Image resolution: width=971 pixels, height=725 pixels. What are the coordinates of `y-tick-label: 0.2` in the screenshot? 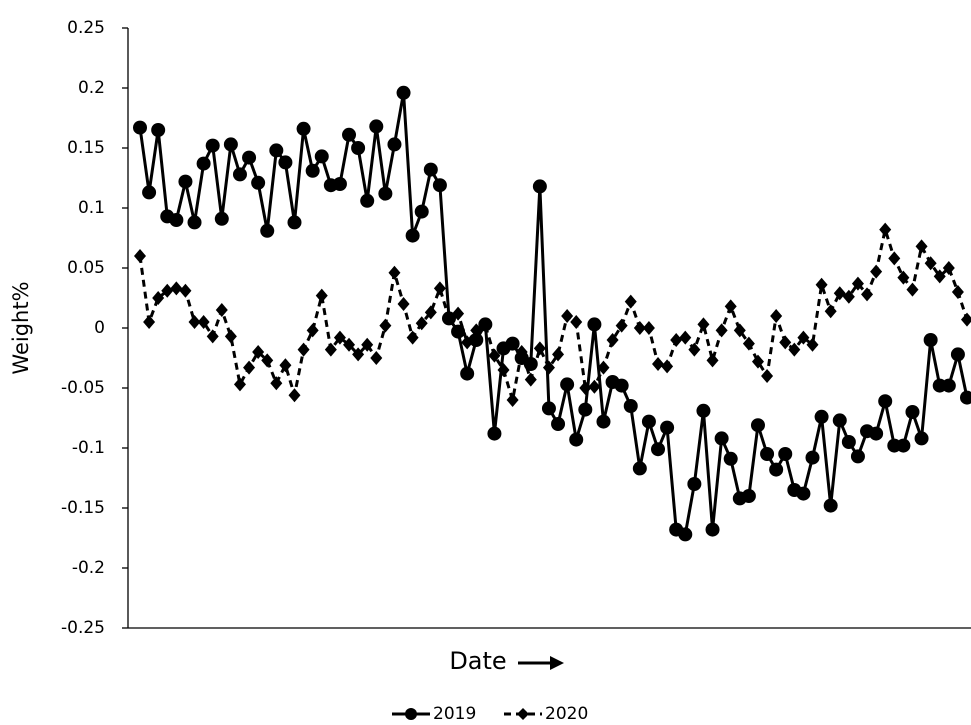 It's located at (91, 88).